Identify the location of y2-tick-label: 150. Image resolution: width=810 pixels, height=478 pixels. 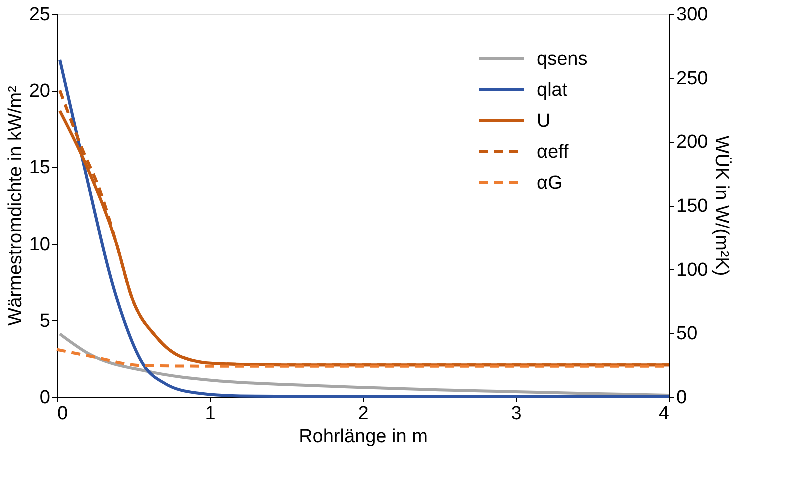
(692, 206).